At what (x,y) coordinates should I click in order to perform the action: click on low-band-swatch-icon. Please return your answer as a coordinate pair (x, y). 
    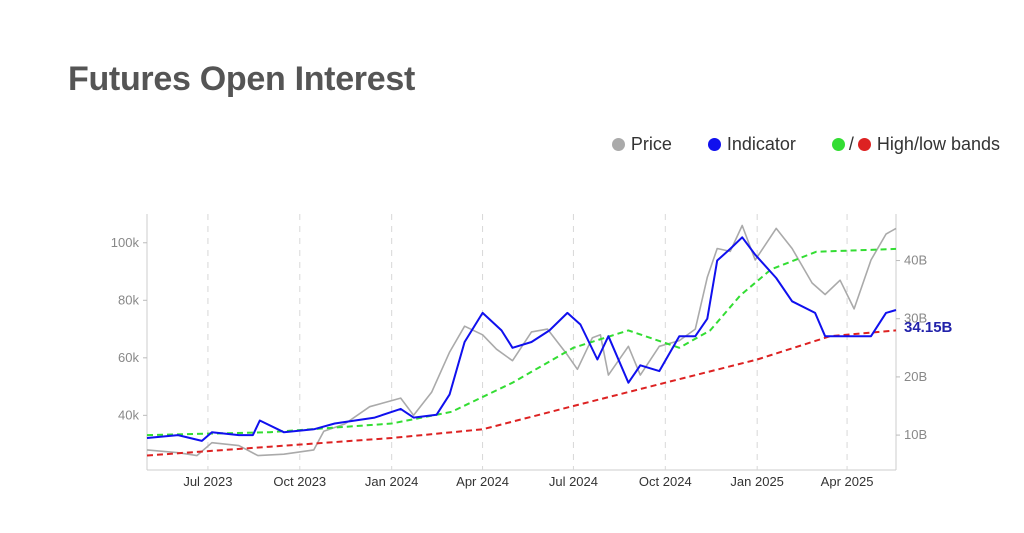
    Looking at the image, I should click on (864, 144).